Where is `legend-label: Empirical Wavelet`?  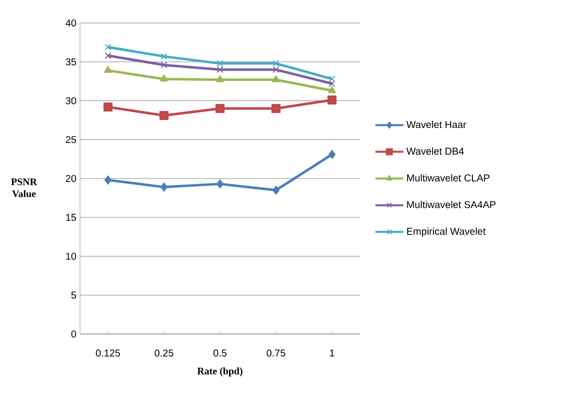 legend-label: Empirical Wavelet is located at coordinates (446, 232).